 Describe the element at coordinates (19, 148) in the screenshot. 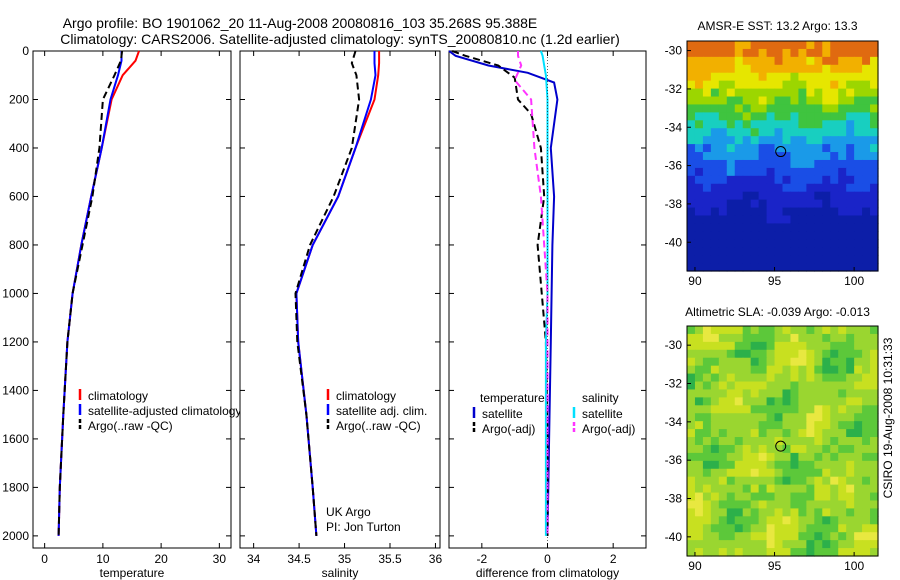

I see `depth-tick-label: 400` at that location.